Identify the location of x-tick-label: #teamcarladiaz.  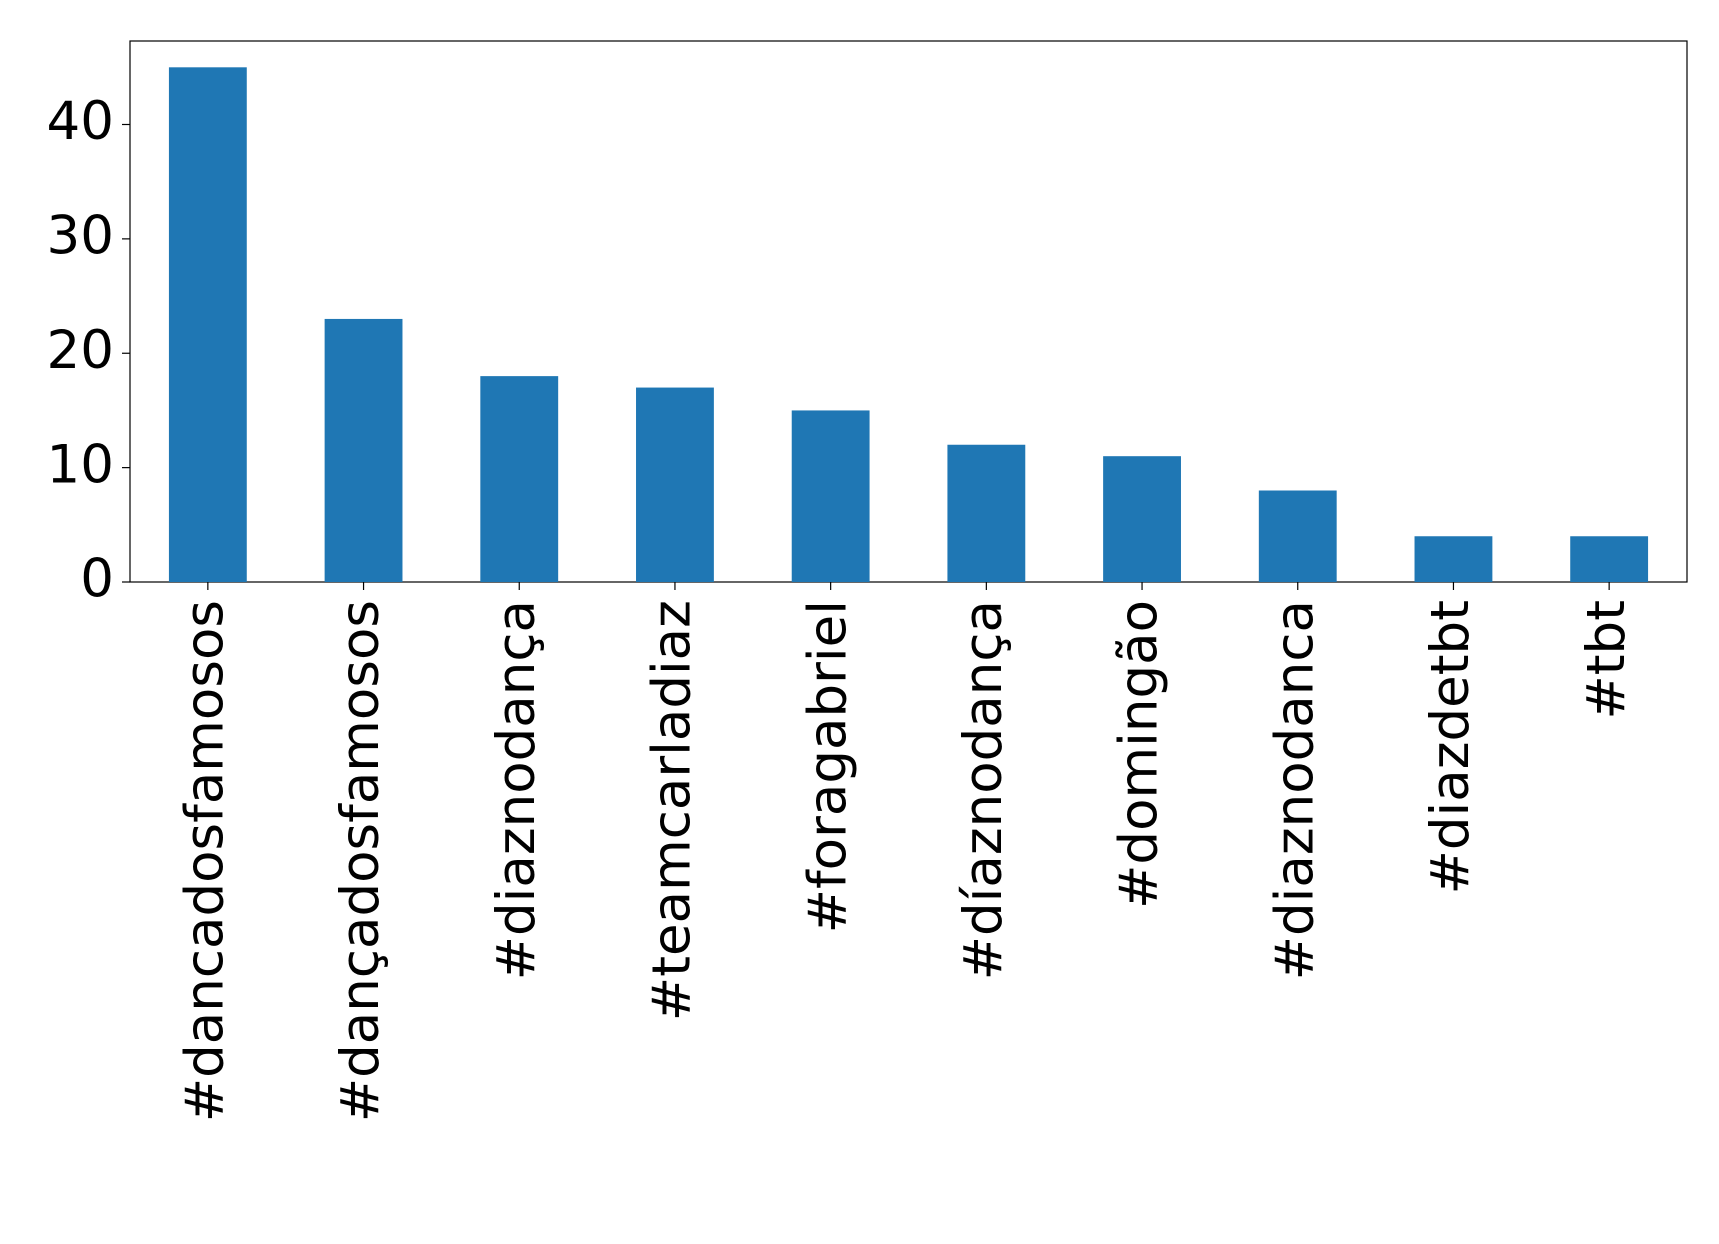
(672, 810).